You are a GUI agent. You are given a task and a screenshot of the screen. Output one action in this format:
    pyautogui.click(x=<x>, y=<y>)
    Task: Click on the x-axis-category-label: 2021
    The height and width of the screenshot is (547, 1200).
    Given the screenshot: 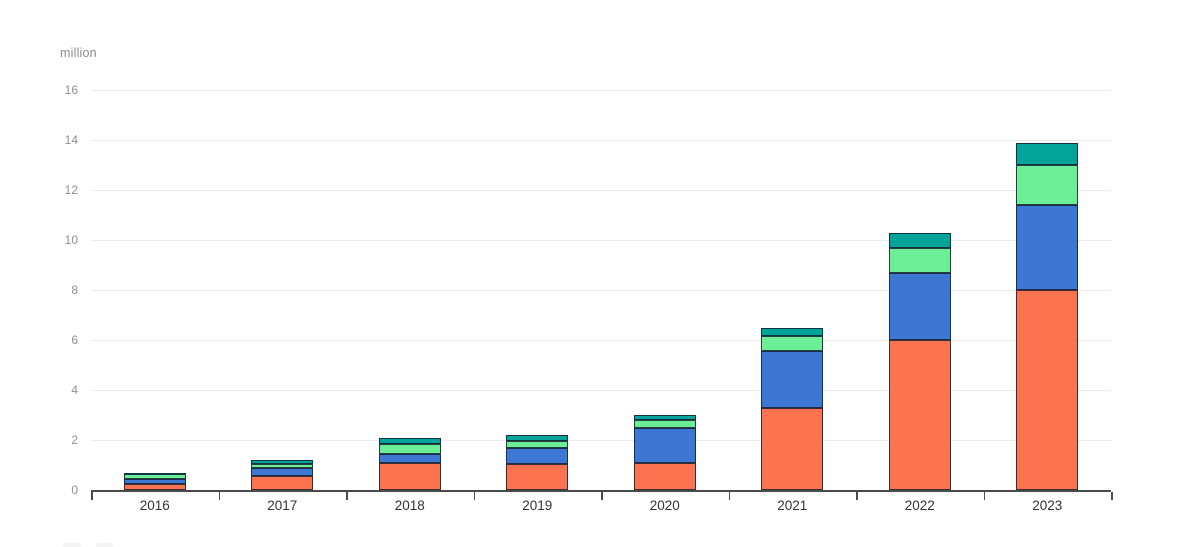 What is the action you would take?
    pyautogui.click(x=792, y=505)
    